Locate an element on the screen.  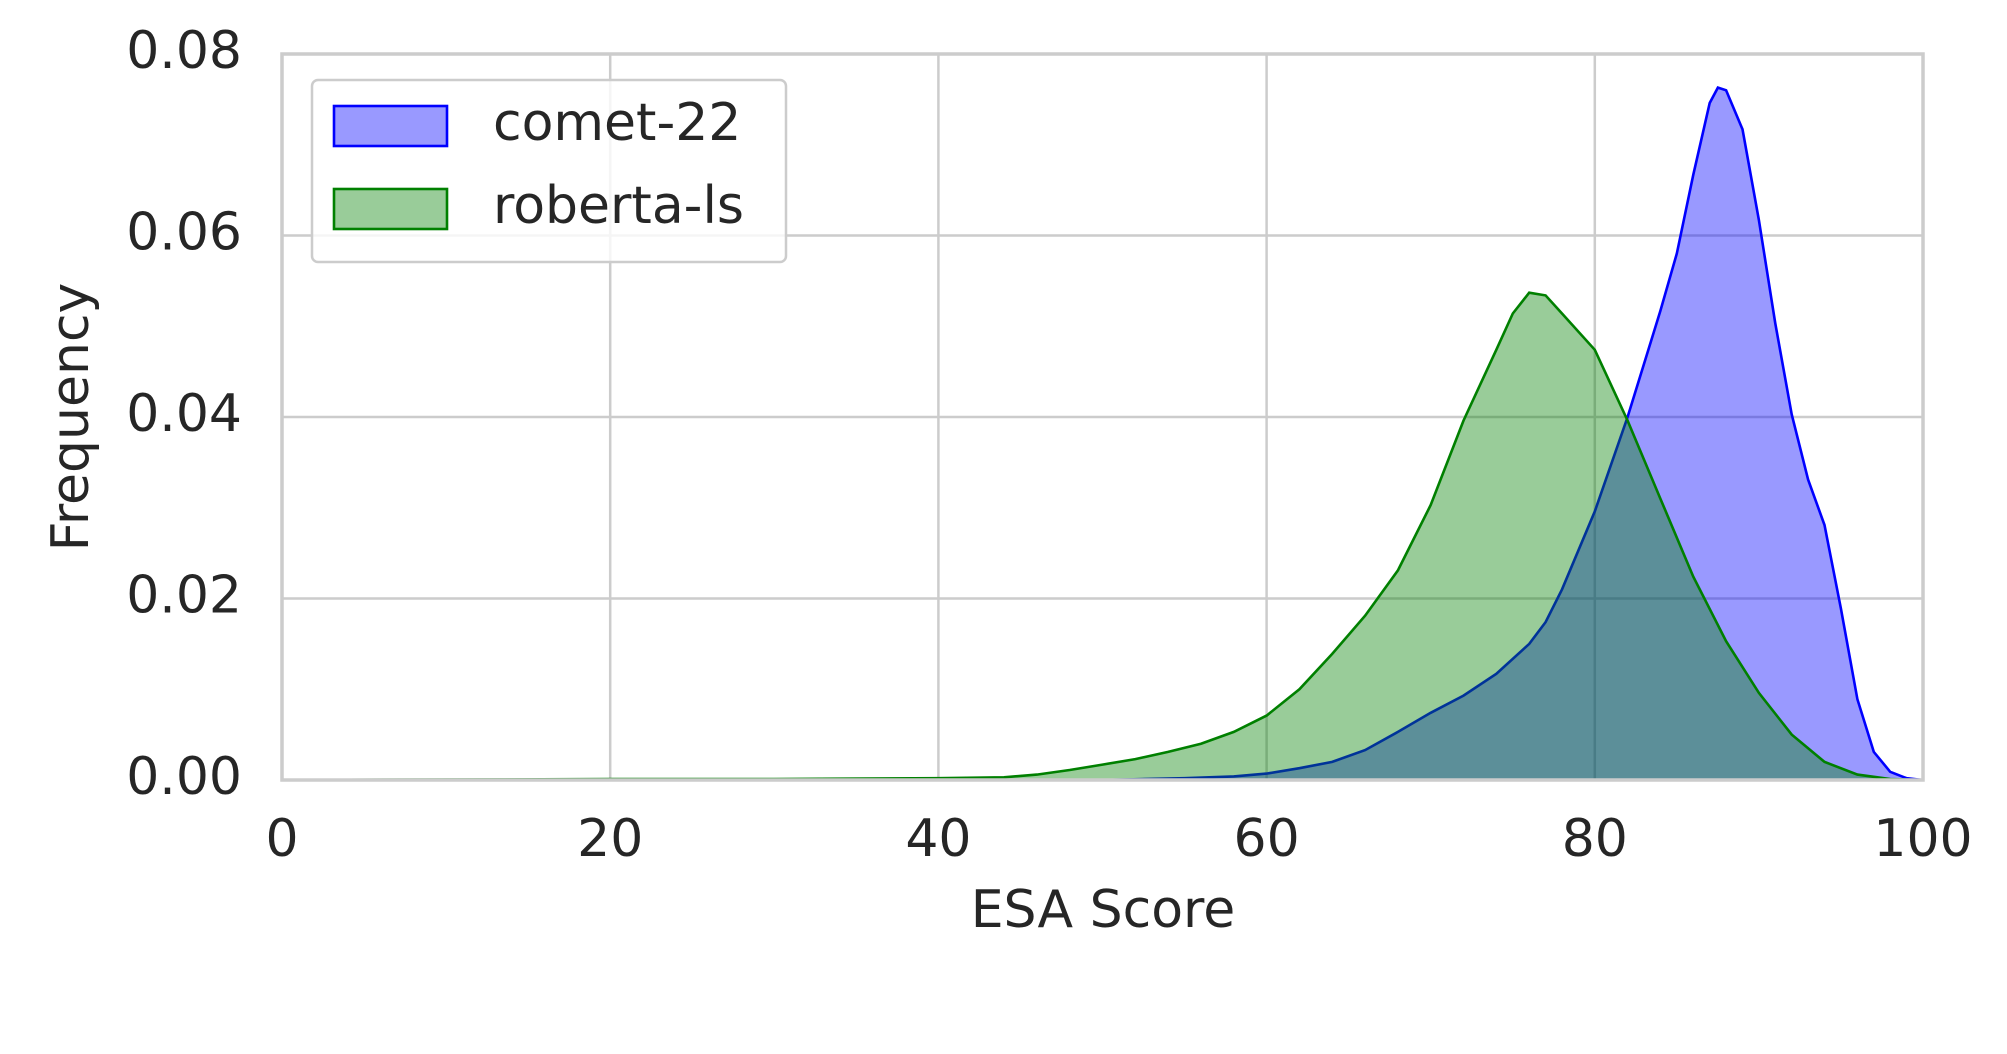
x-tick-label: 80 is located at coordinates (1595, 839).